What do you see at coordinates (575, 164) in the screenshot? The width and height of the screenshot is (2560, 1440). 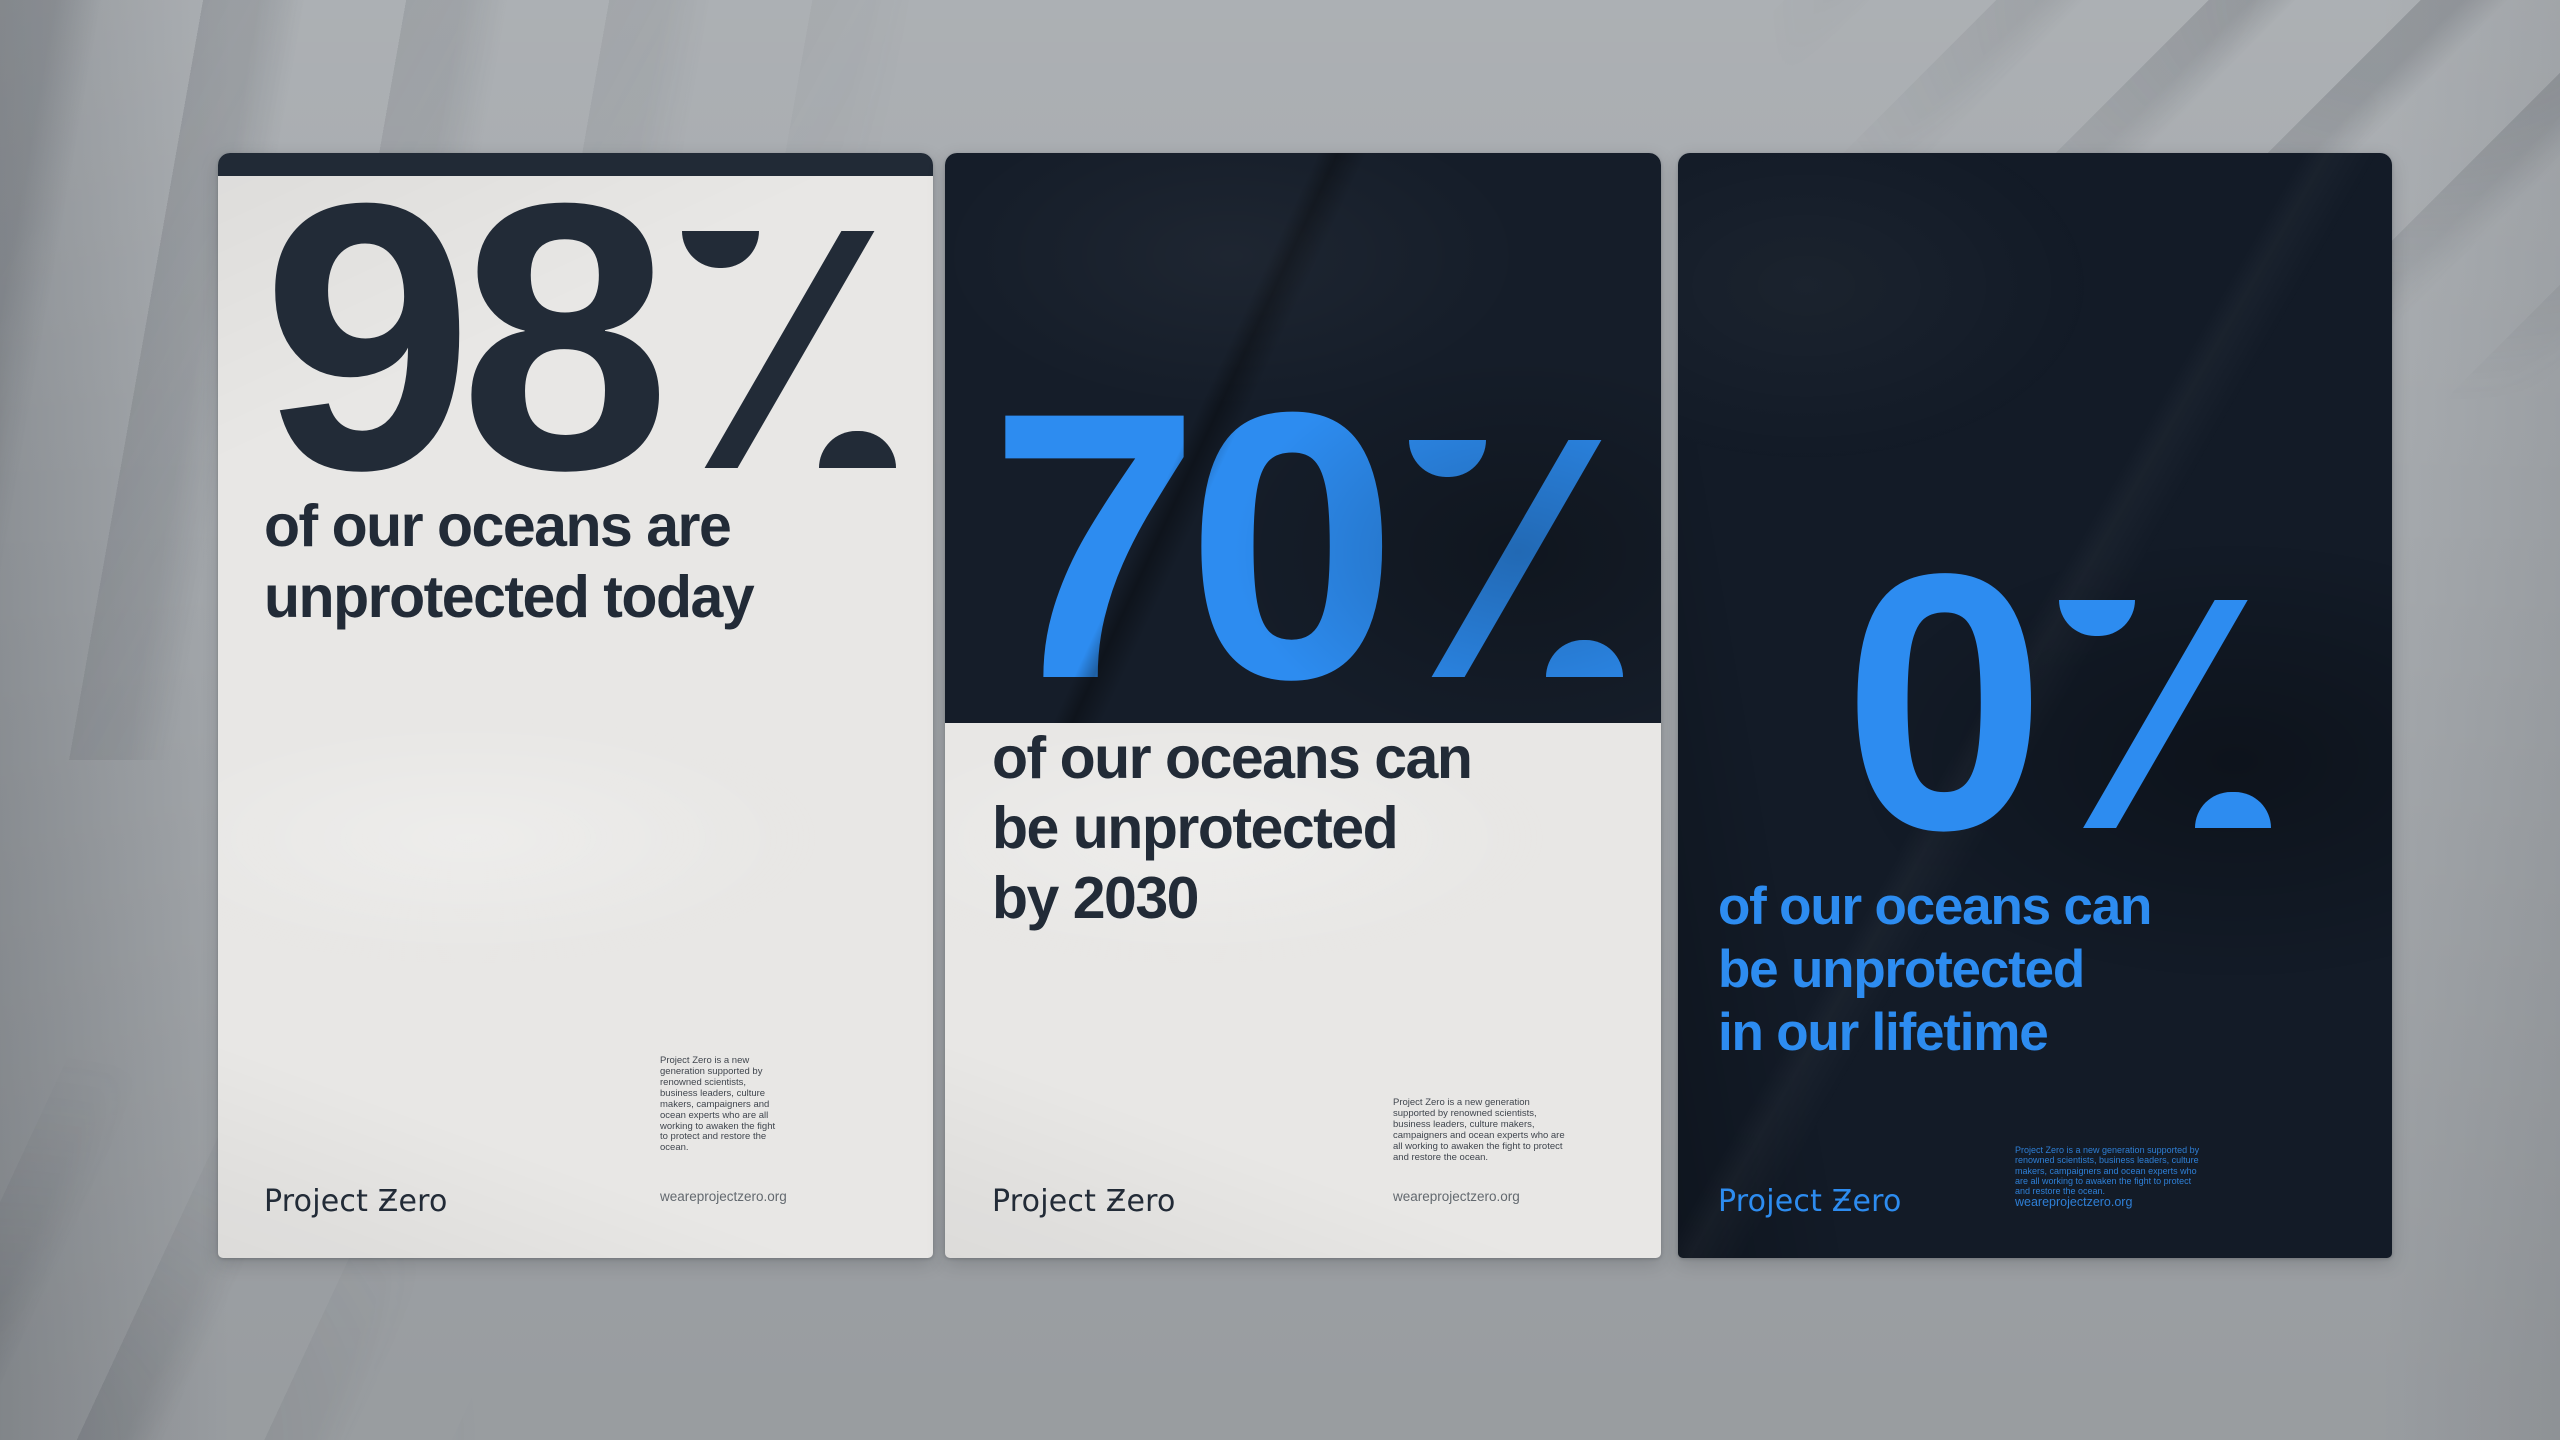 I see `poster-top-bar` at bounding box center [575, 164].